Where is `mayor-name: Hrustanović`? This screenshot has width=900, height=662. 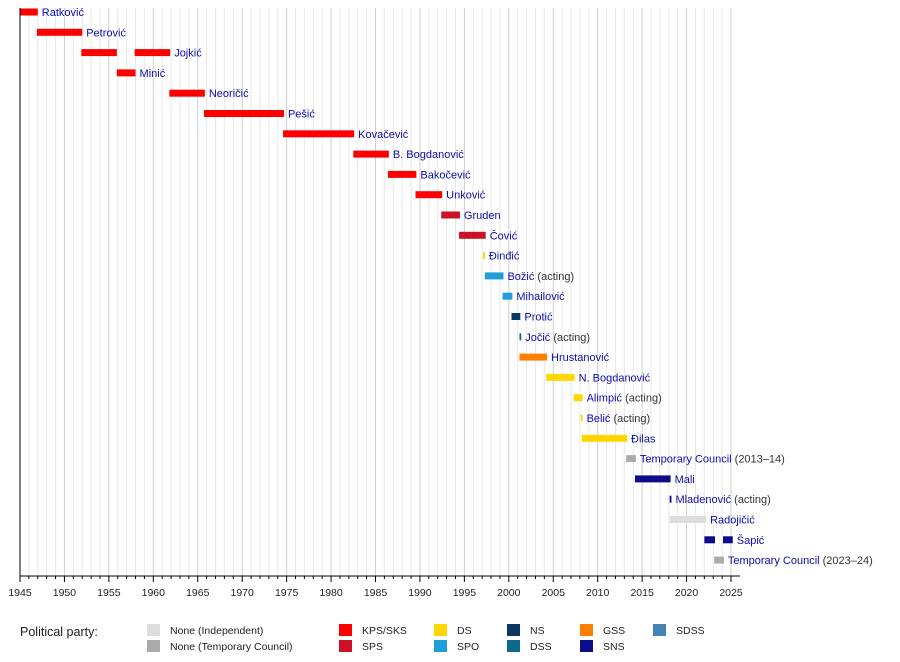
mayor-name: Hrustanović is located at coordinates (580, 358).